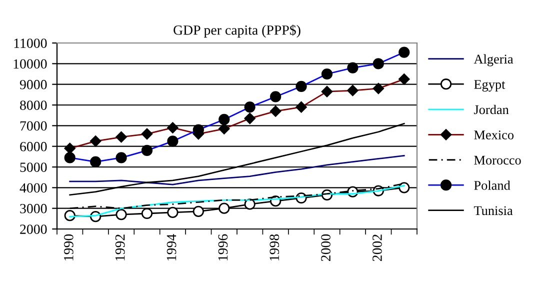  What do you see at coordinates (275, 247) in the screenshot?
I see `x-tick-label: 1998` at bounding box center [275, 247].